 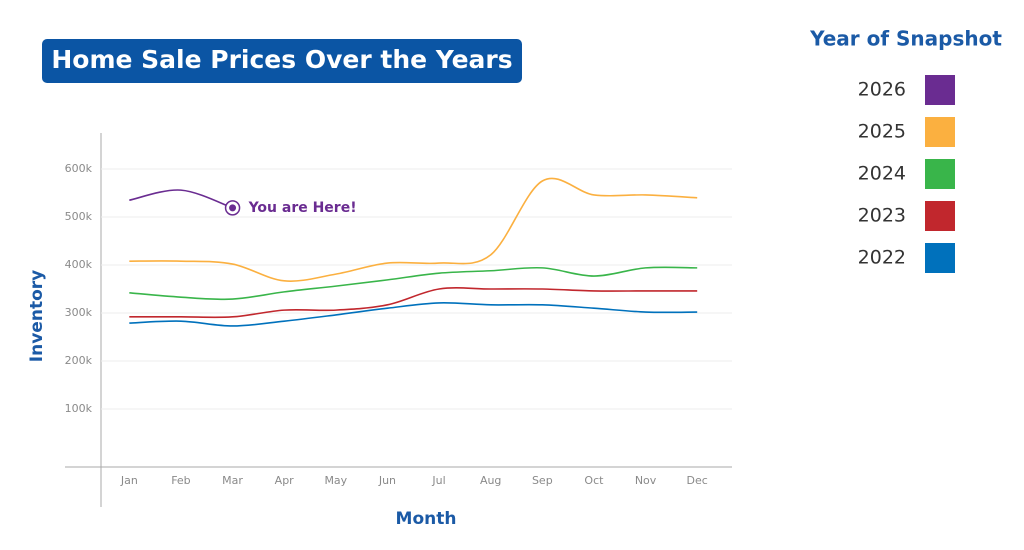 What do you see at coordinates (542, 480) in the screenshot?
I see `x-tick-label: Sep` at bounding box center [542, 480].